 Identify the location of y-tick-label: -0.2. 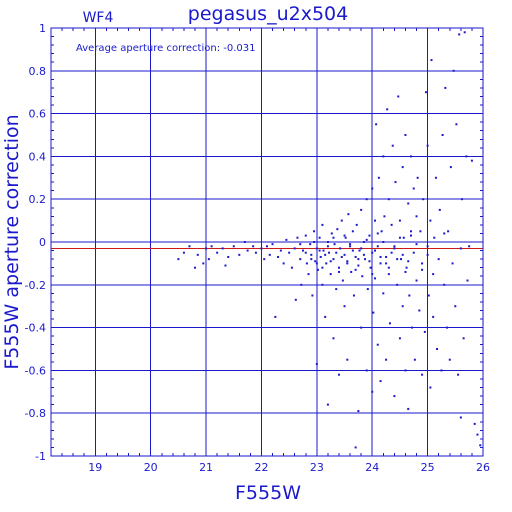
(35, 285).